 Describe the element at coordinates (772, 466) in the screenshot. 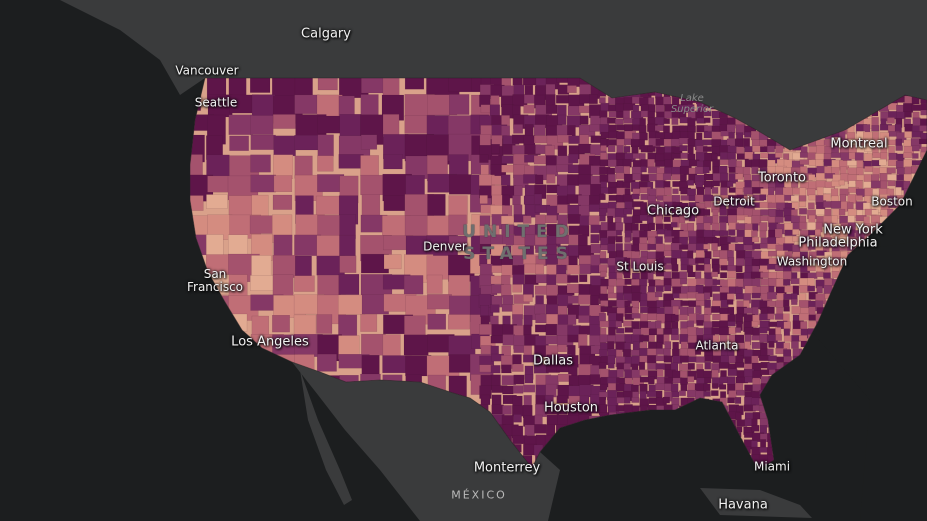

I see `label-miami: Miami` at that location.